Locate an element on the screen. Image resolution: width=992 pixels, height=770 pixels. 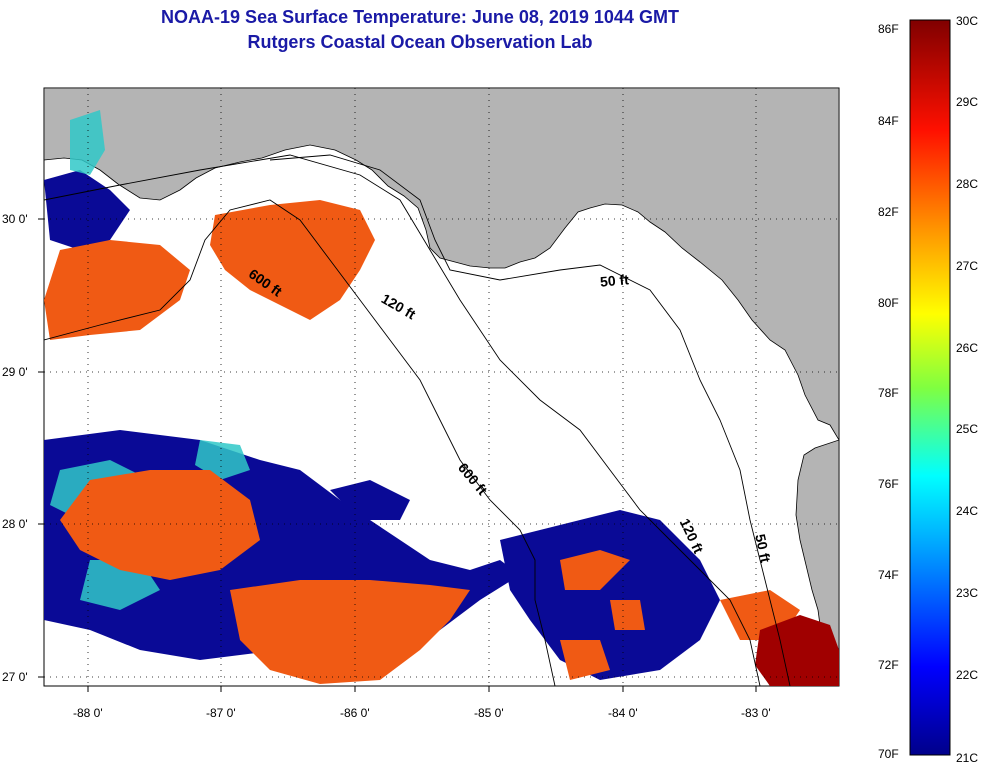
lon-label: -85 0' is located at coordinates (489, 713).